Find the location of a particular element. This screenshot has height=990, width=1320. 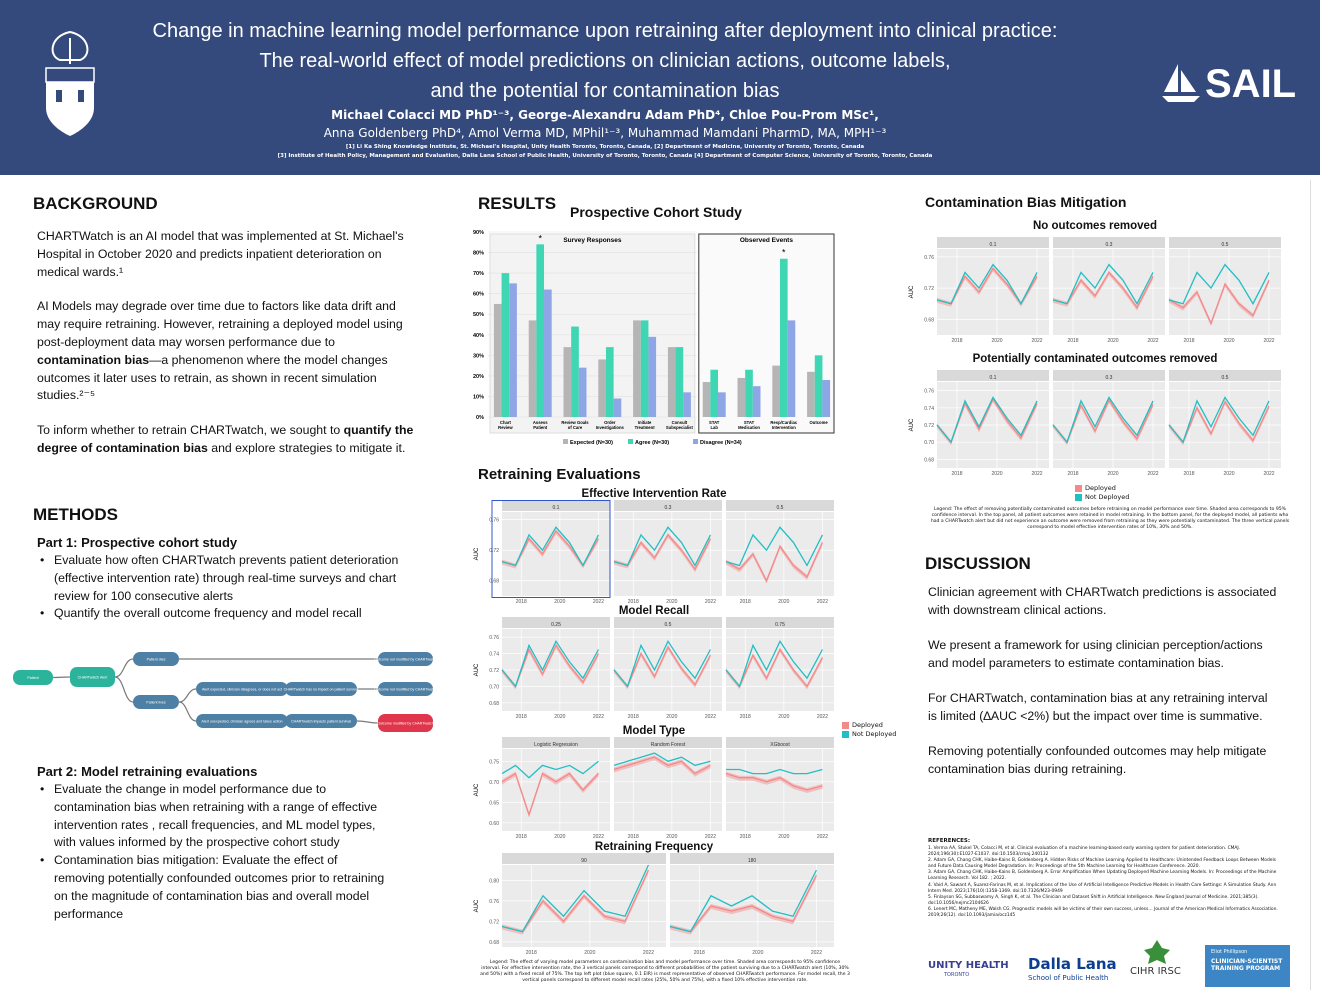

panel-label: Logistic Regression is located at coordinates (556, 745).